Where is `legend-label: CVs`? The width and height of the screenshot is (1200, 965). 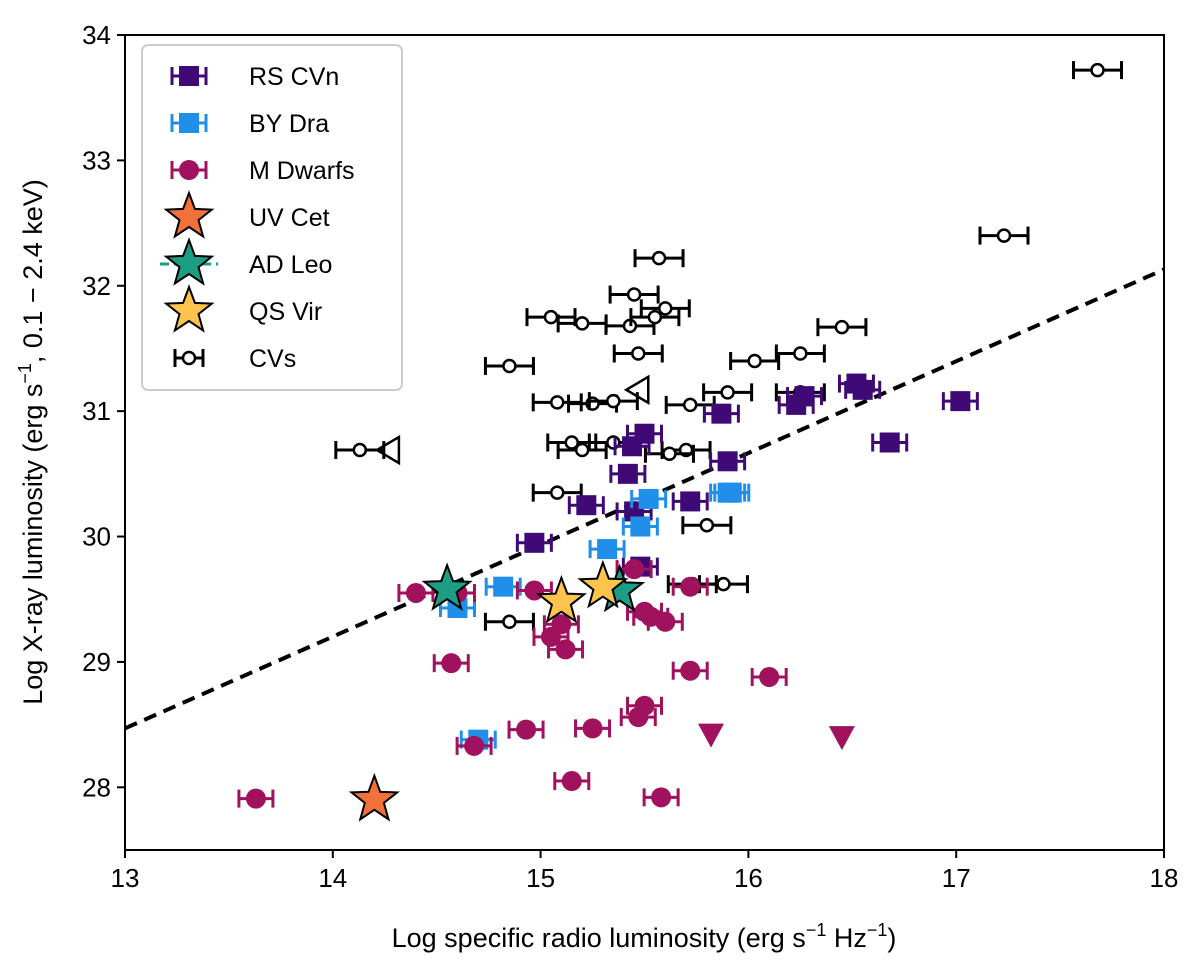
legend-label: CVs is located at coordinates (272, 359).